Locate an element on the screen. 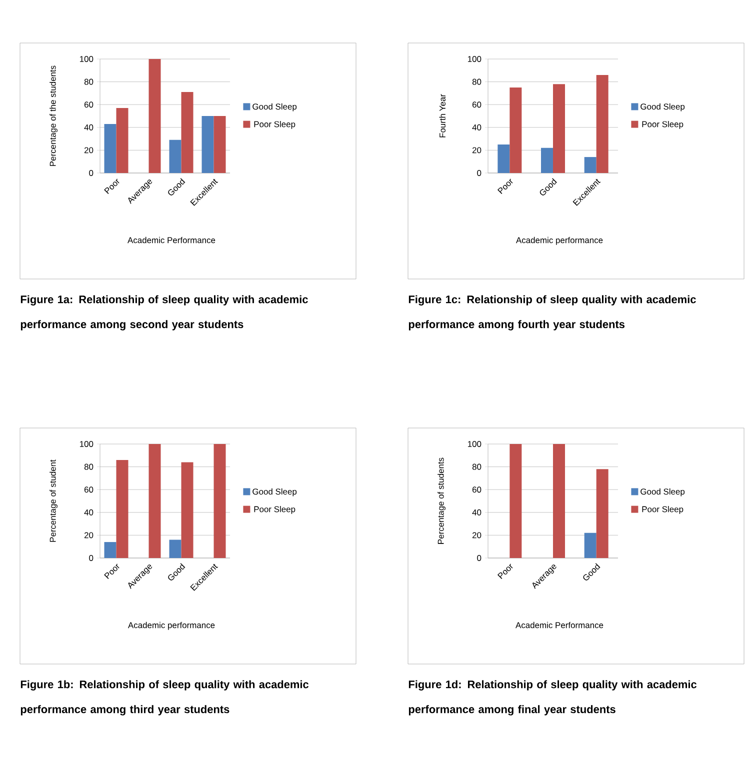 The width and height of the screenshot is (745, 771). chart-title: Figure 1b: Relationship of sleep quality with academic performance among third year students is located at coordinates (164, 698).